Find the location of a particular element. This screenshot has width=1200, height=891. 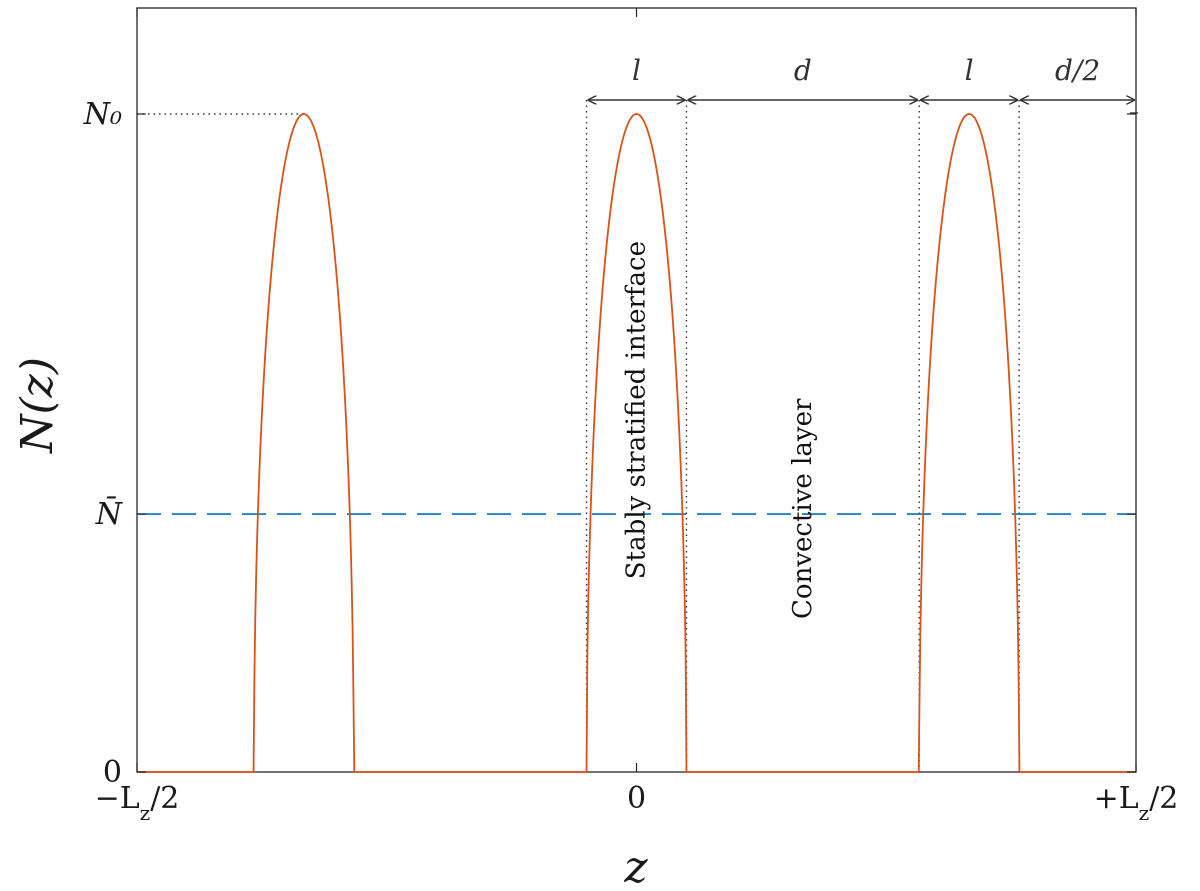

y-tick-label: N₀ is located at coordinates (102, 114).